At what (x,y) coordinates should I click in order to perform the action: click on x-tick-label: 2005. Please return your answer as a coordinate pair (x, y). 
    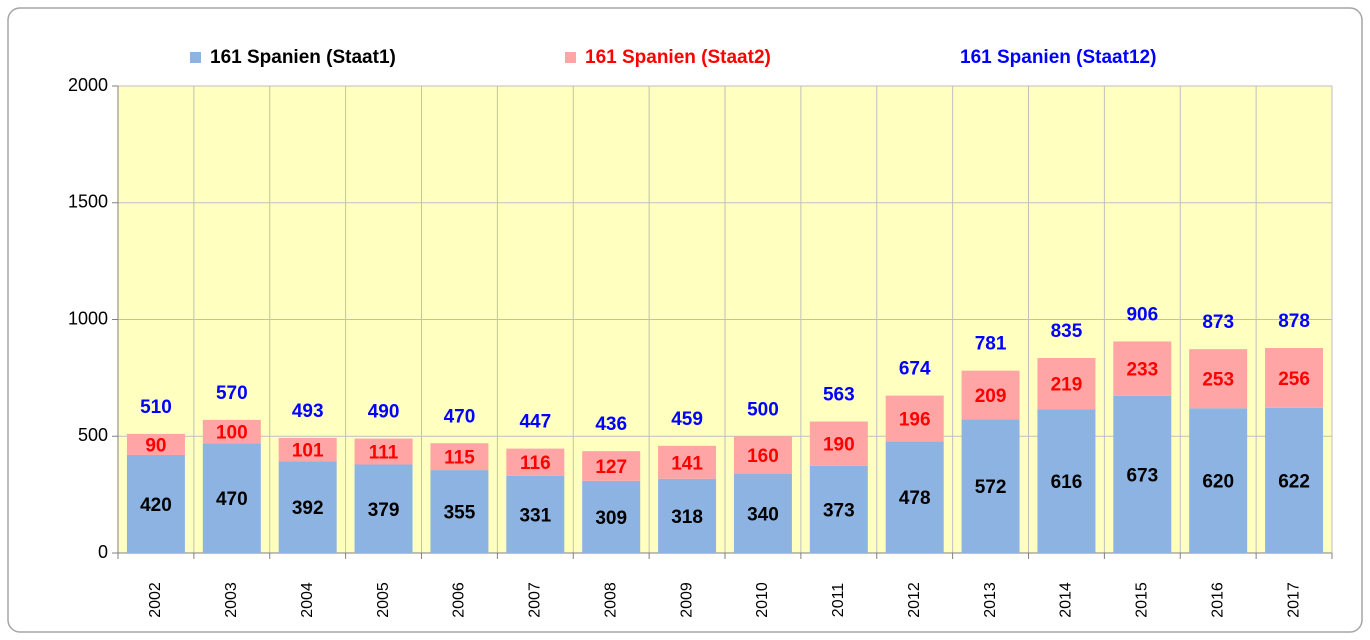
    Looking at the image, I should click on (383, 600).